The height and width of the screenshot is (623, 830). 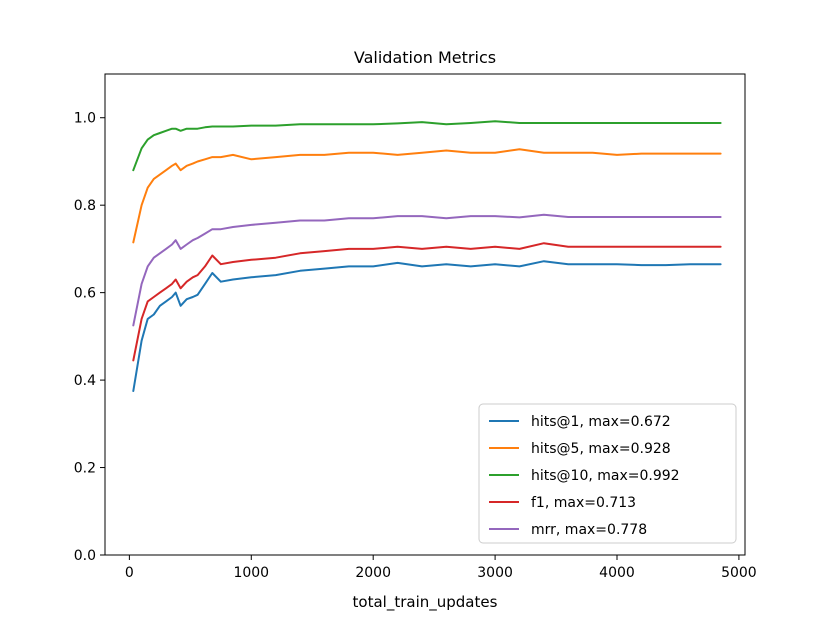 What do you see at coordinates (85, 206) in the screenshot?
I see `y-tick-label: 0.8` at bounding box center [85, 206].